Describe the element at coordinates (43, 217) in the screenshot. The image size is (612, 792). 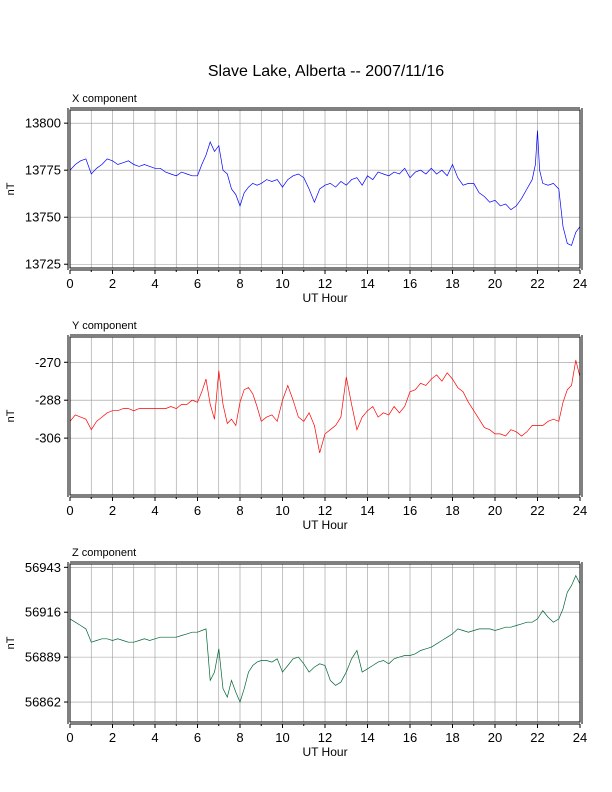
I see `x-y-tick-label: 13750` at that location.